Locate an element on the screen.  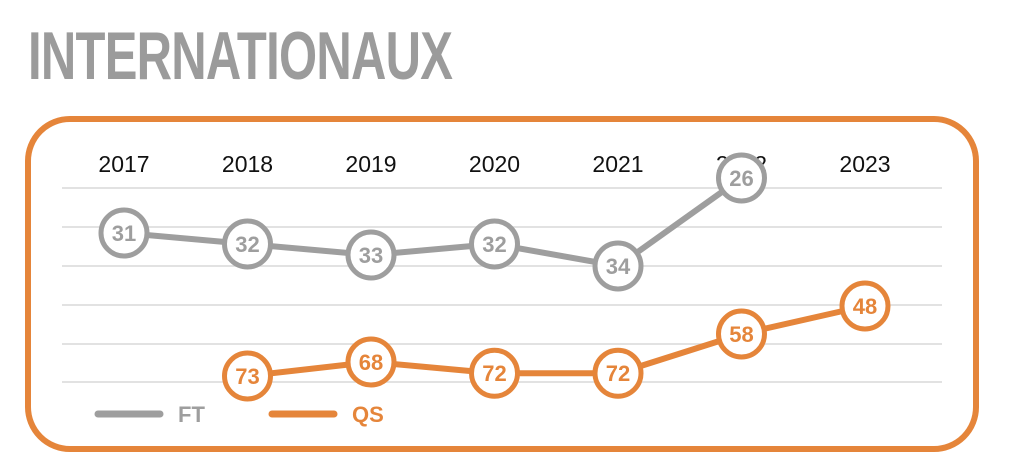
data-label-ft: 33 is located at coordinates (371, 255).